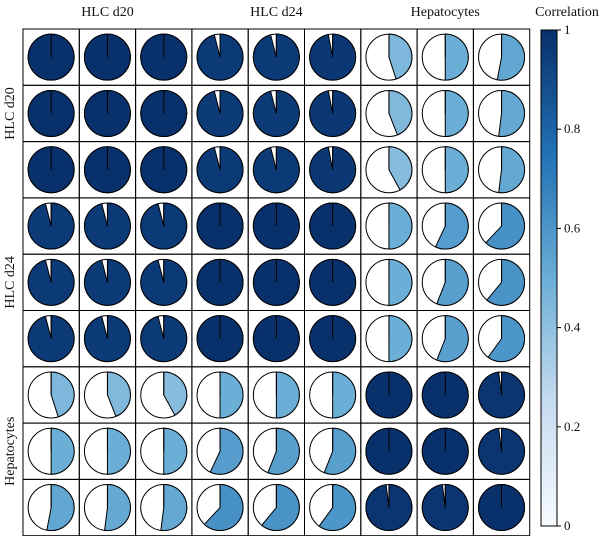 This screenshot has width=600, height=536. I want to click on colorbar-tick-label: 0, so click(567, 525).